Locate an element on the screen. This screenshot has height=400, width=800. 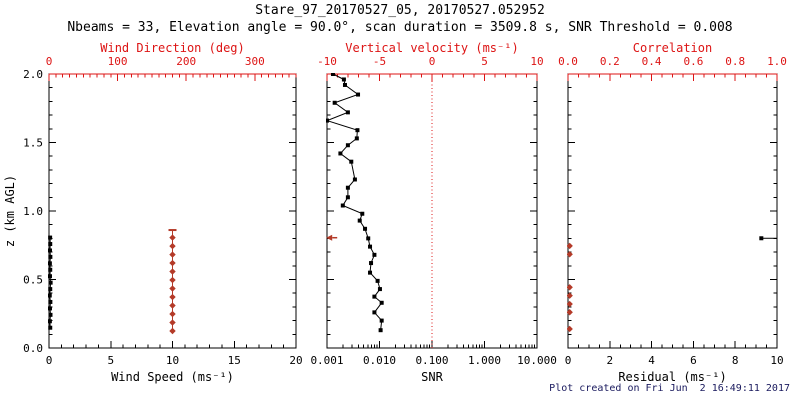
axis-text: 2.0 is located at coordinates (33, 74).